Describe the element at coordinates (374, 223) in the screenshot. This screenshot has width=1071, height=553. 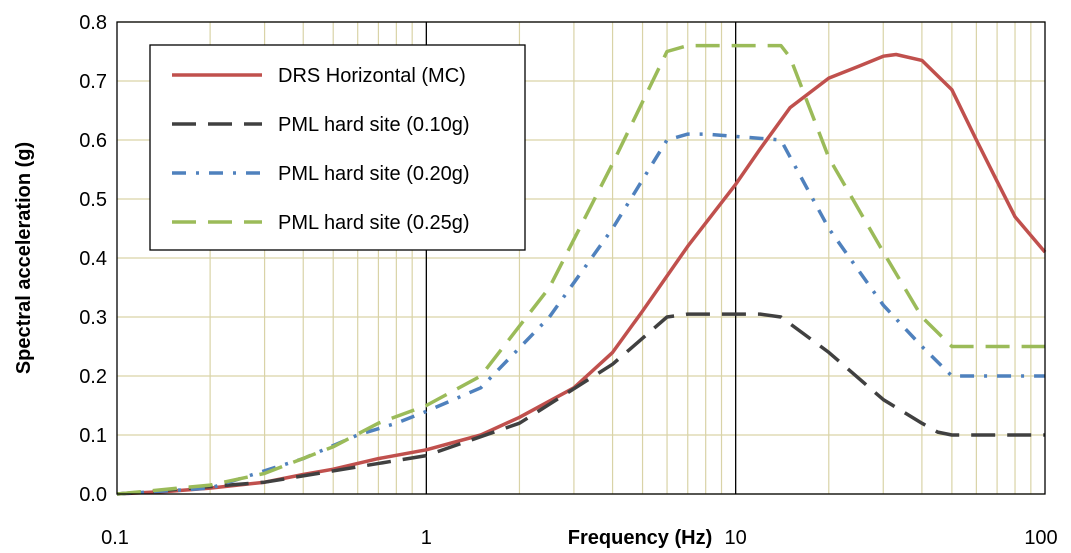
I see `legend-label-4: PML hard site (0.25g)` at that location.